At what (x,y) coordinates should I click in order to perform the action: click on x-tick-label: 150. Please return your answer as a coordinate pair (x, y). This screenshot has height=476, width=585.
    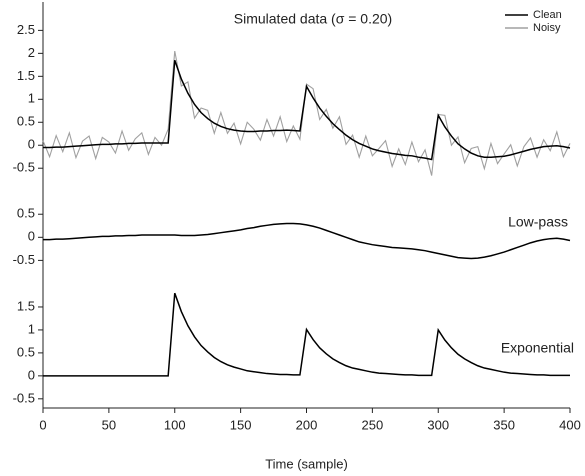
    Looking at the image, I should click on (241, 424).